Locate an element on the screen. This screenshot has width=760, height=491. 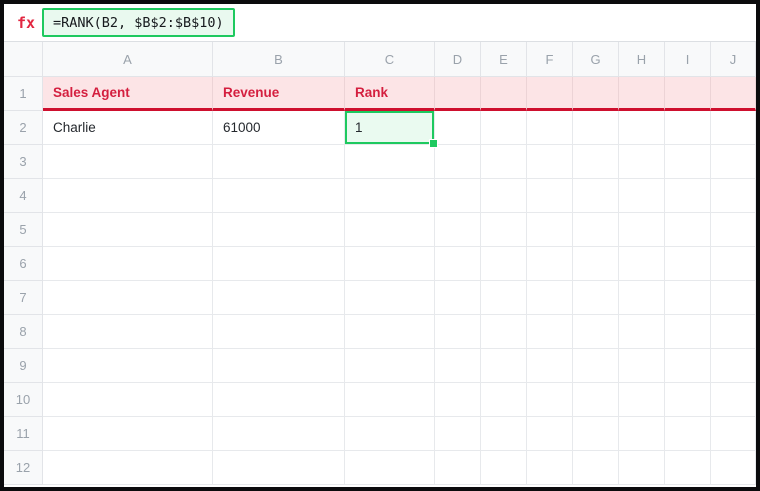
cell-E4 is located at coordinates (504, 196).